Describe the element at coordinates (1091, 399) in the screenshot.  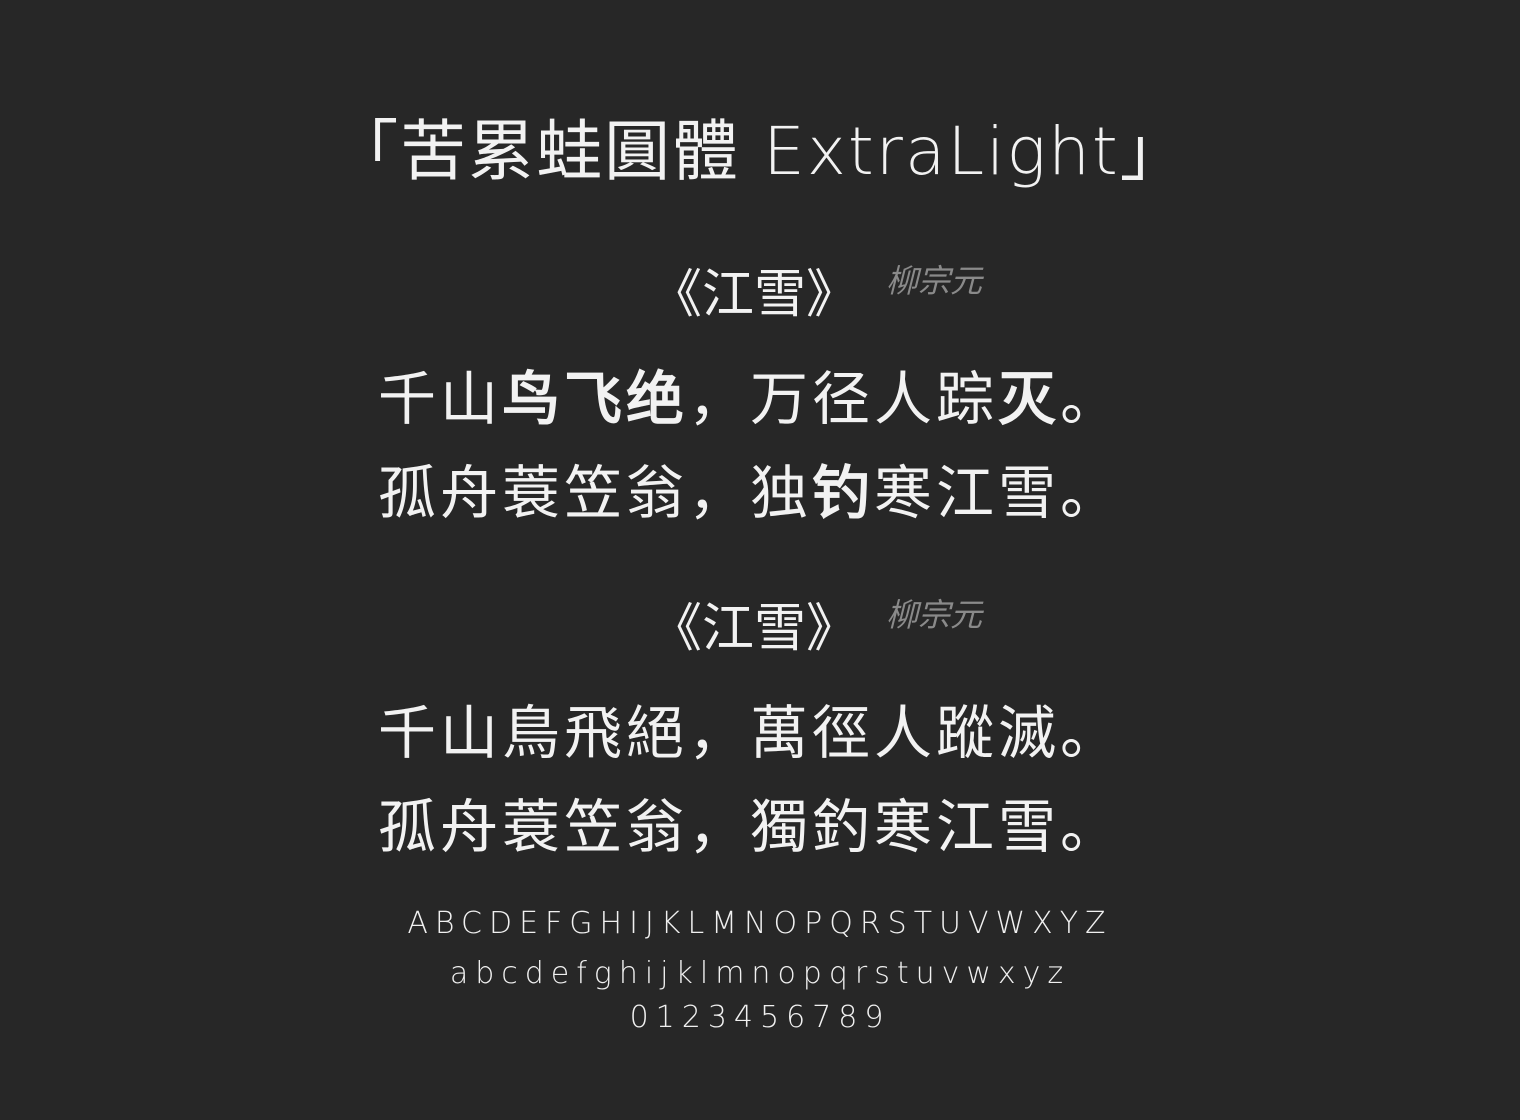
I see `line-segment: 。` at that location.